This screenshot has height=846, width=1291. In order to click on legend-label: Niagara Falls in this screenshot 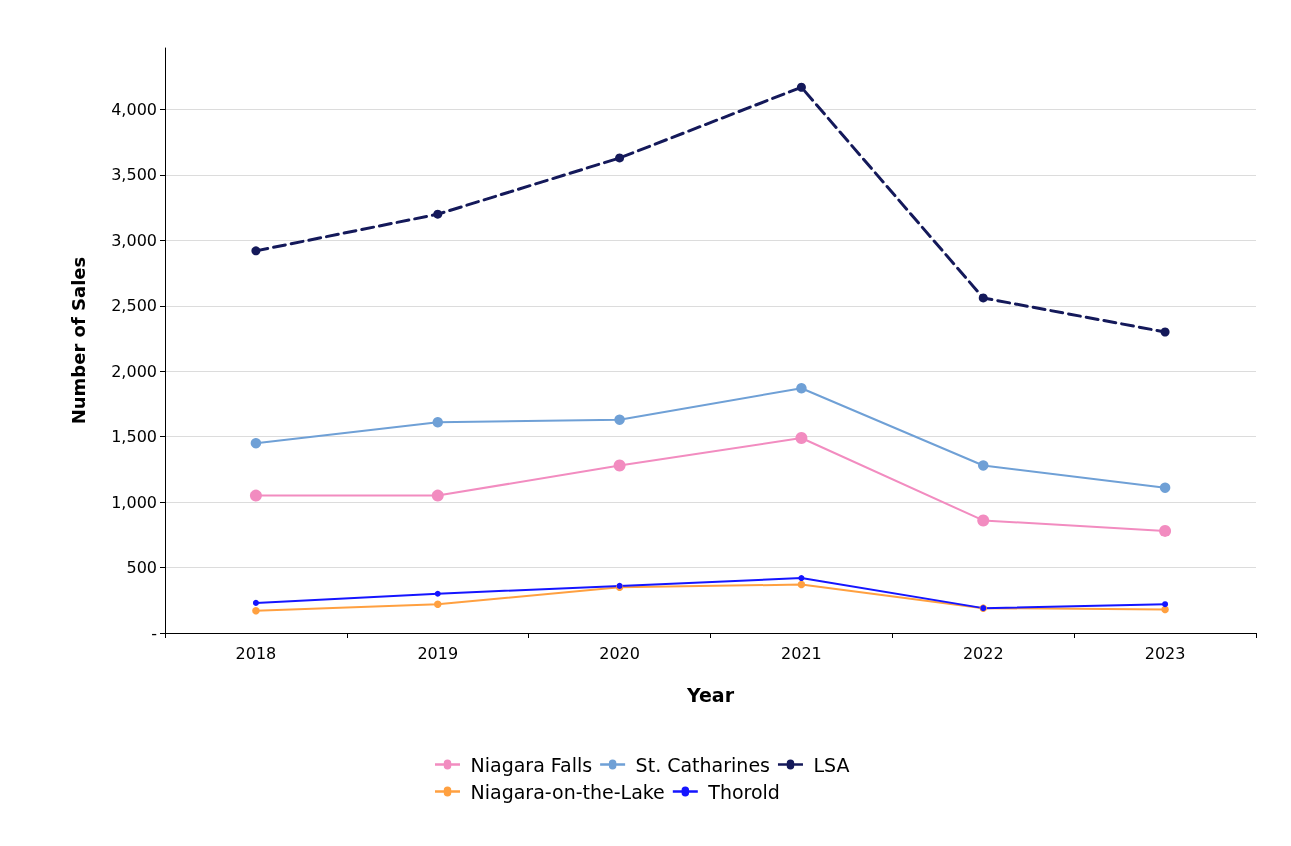, I will do `click(531, 764)`.